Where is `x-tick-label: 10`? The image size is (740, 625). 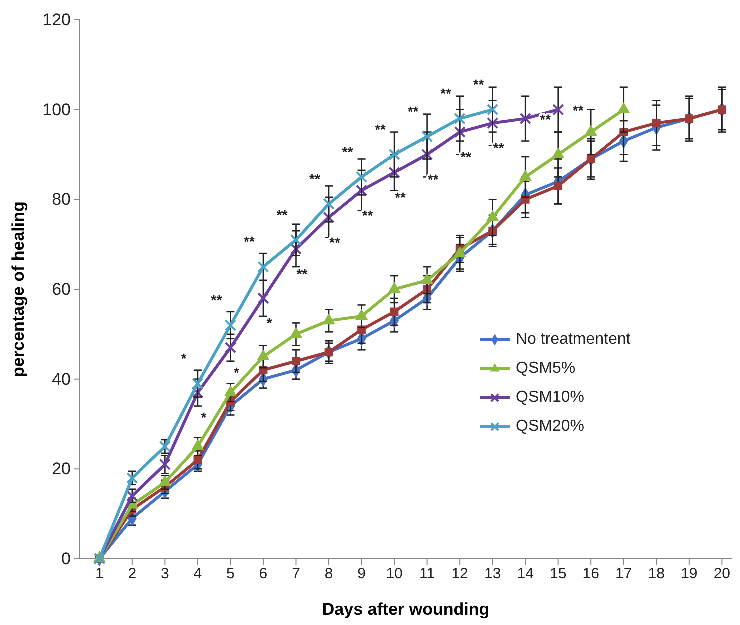
x-tick-label: 10 is located at coordinates (394, 574).